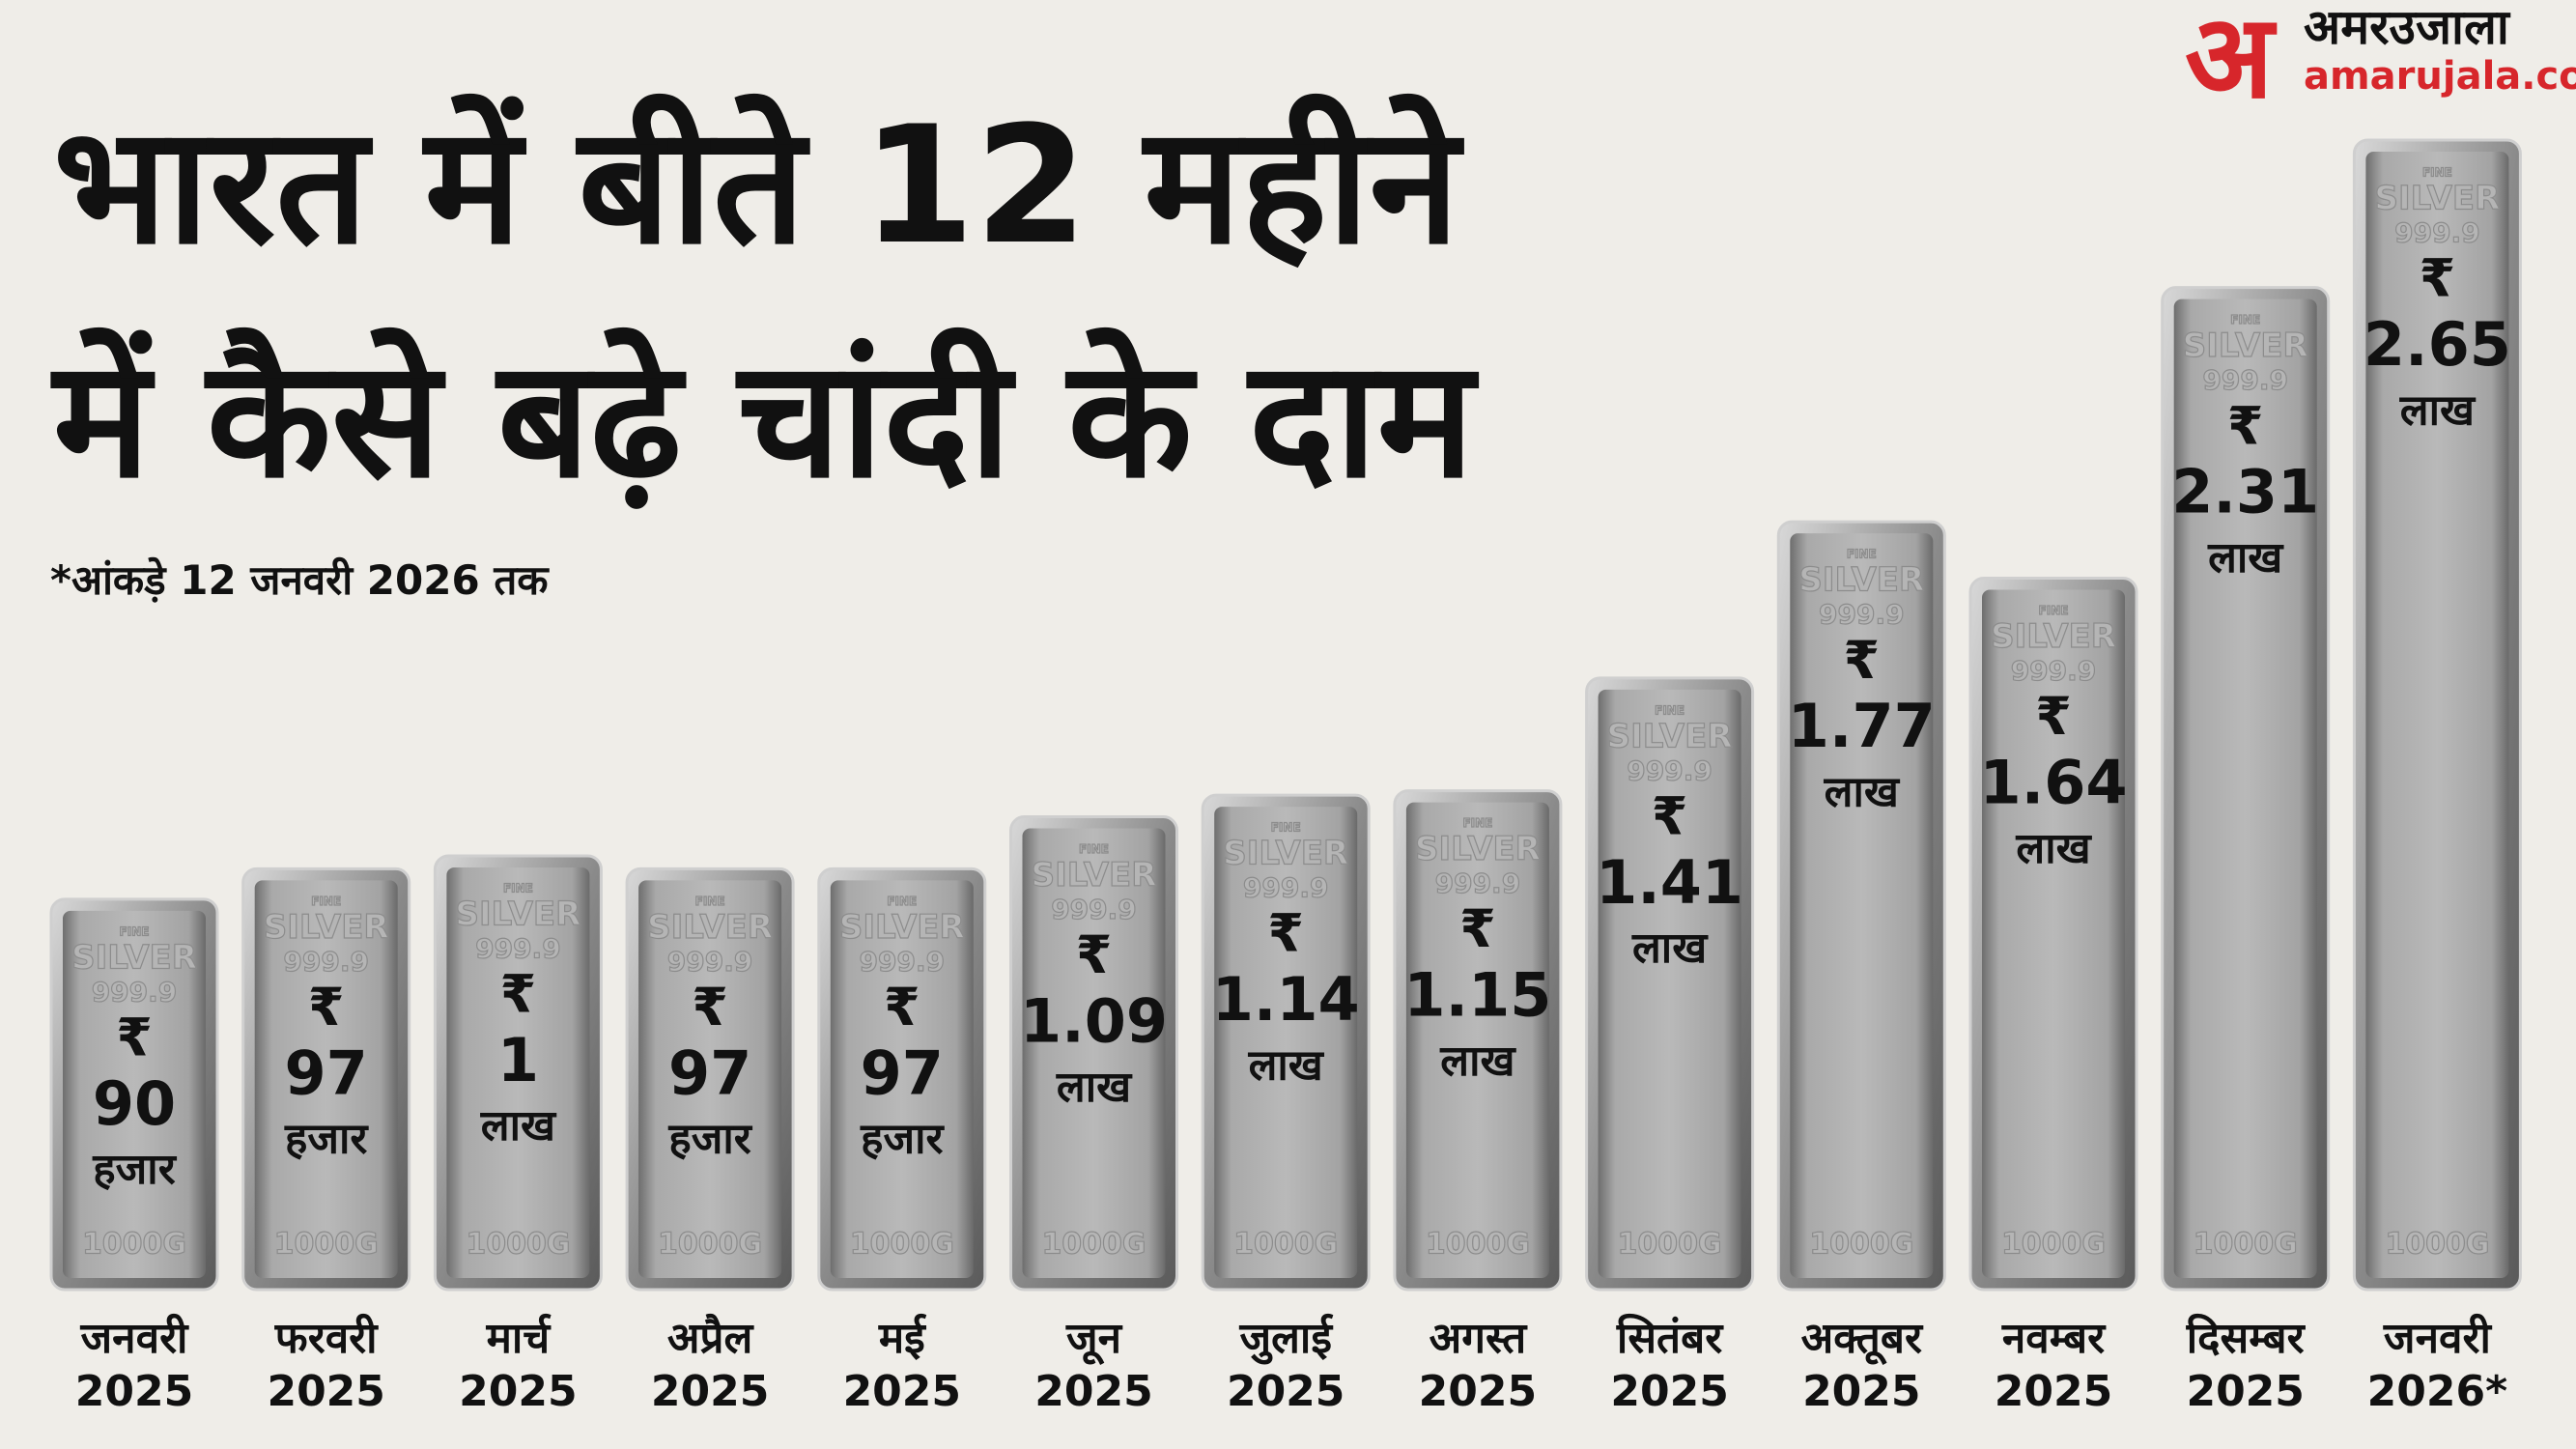 The width and height of the screenshot is (2576, 1449). Describe the element at coordinates (2054, 1338) in the screenshot. I see `x-tick-label: नवम्बर` at that location.